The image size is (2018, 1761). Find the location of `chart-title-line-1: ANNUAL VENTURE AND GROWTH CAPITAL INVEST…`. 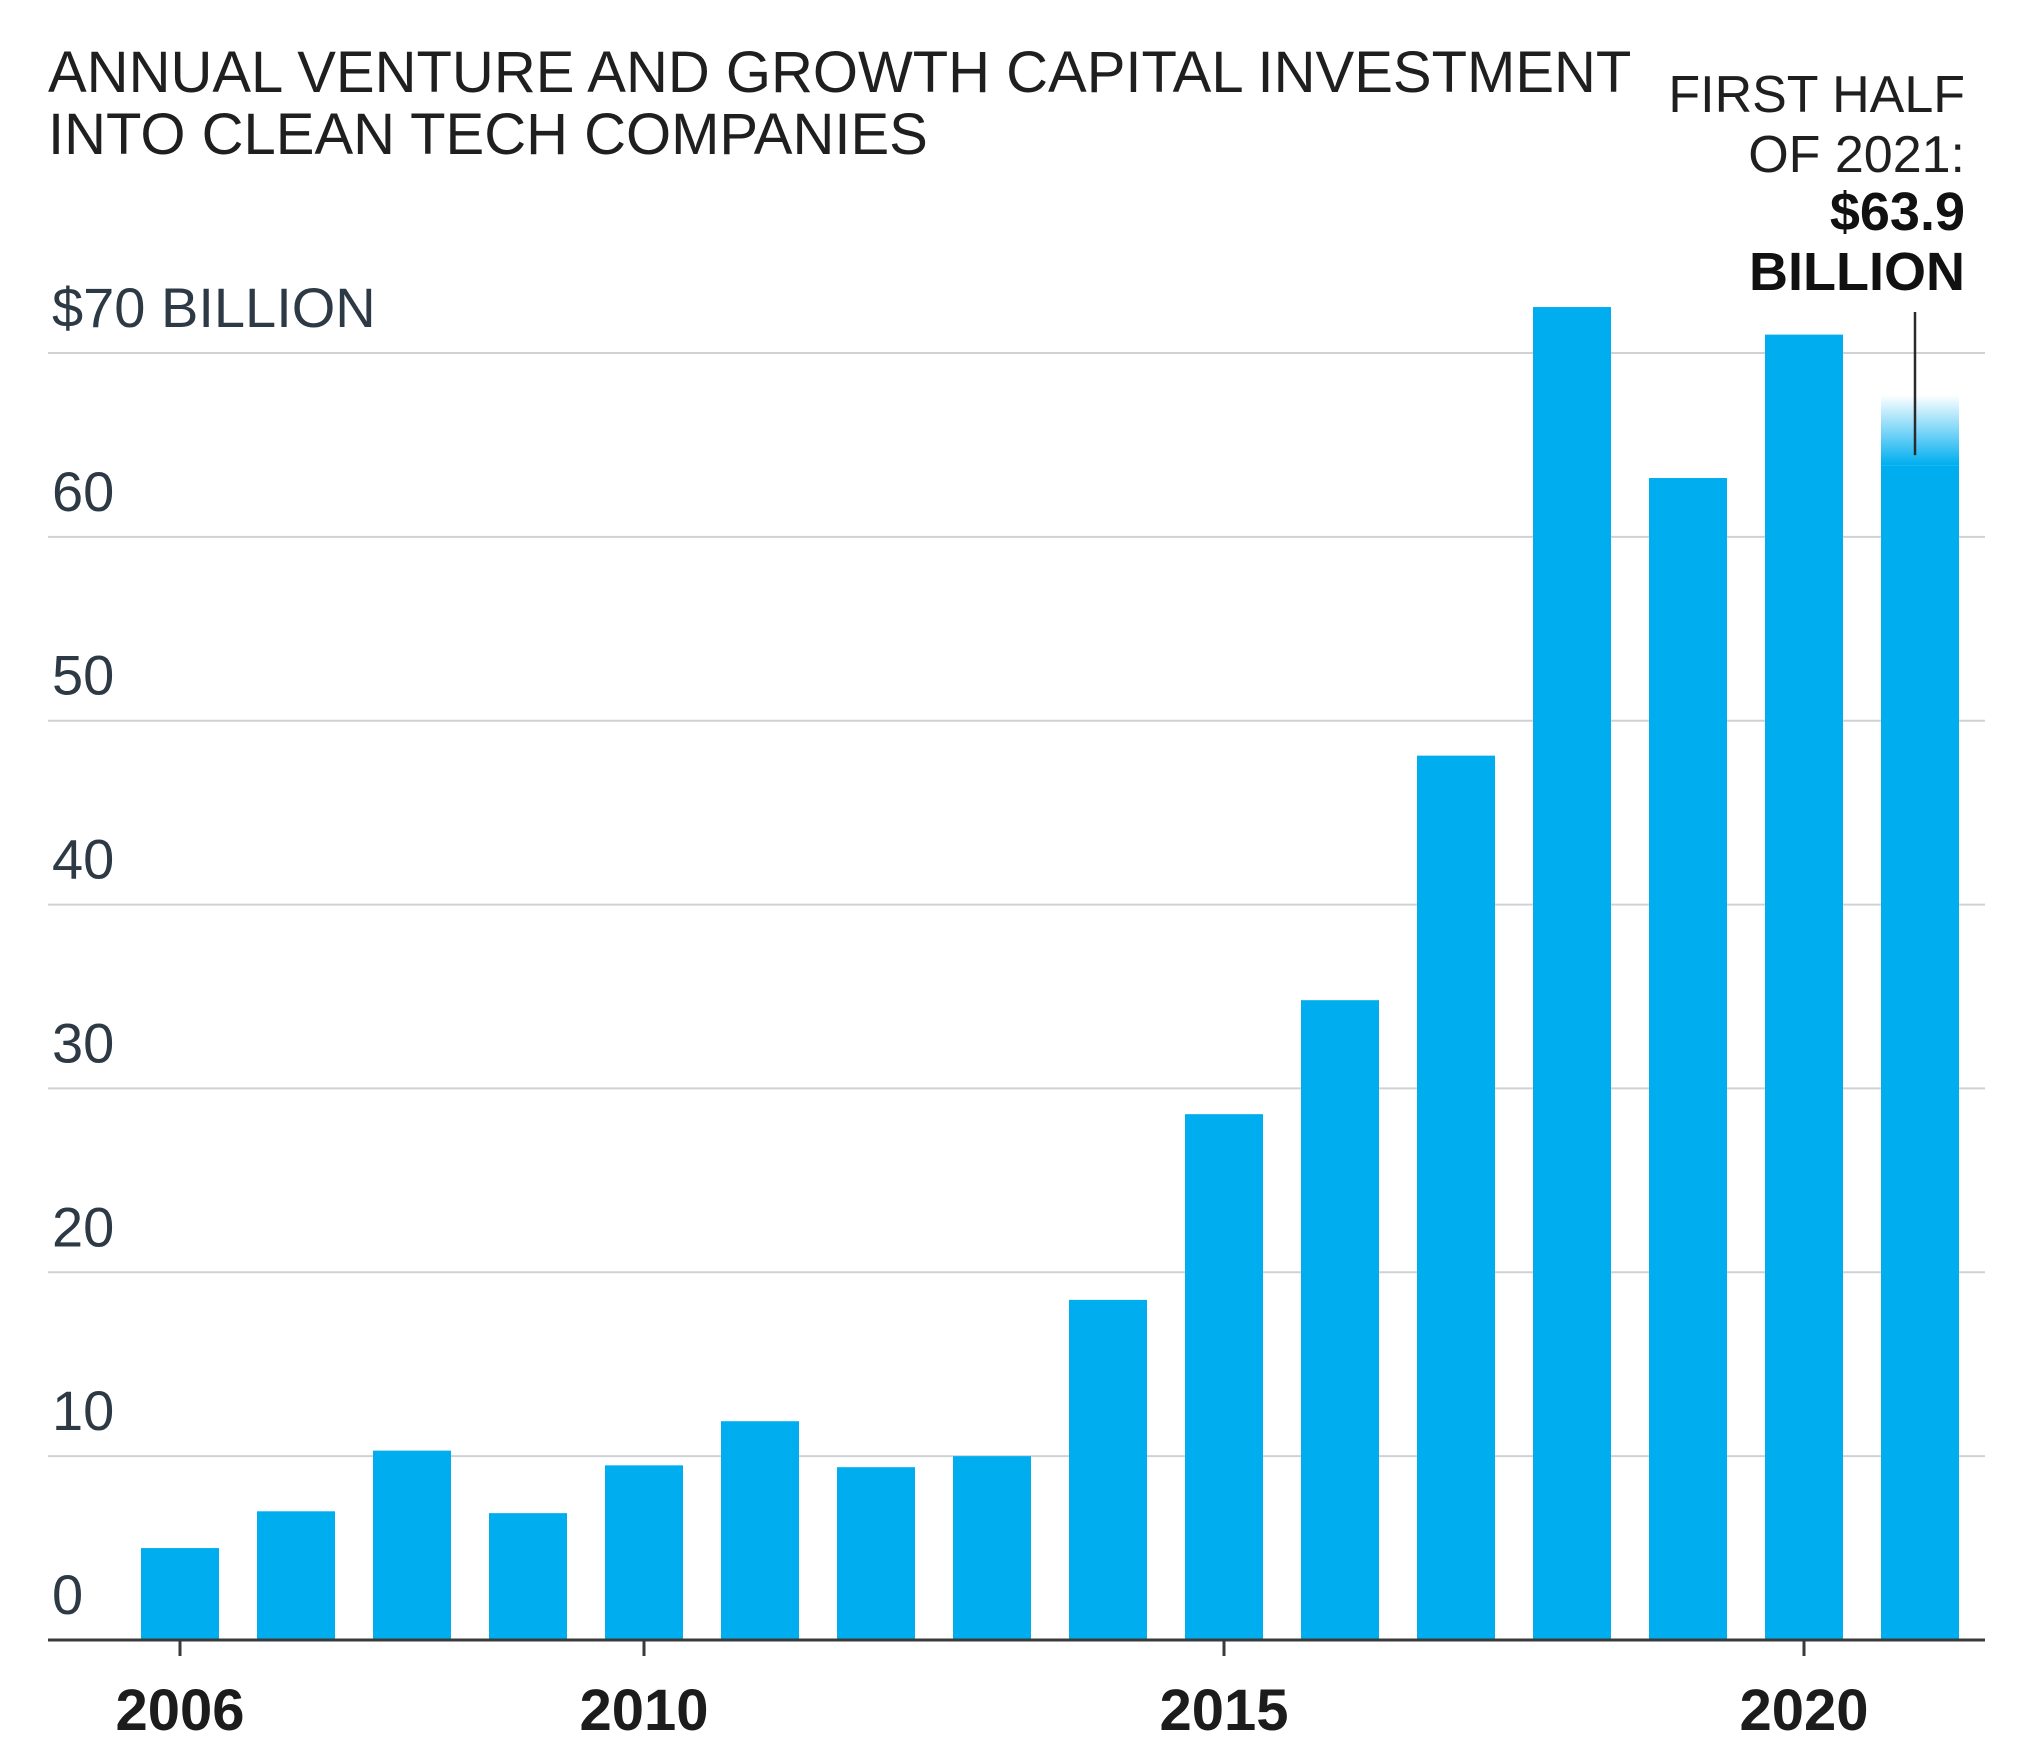

chart-title-line-1: ANNUAL VENTURE AND GROWTH CAPITAL INVEST… is located at coordinates (839, 72).